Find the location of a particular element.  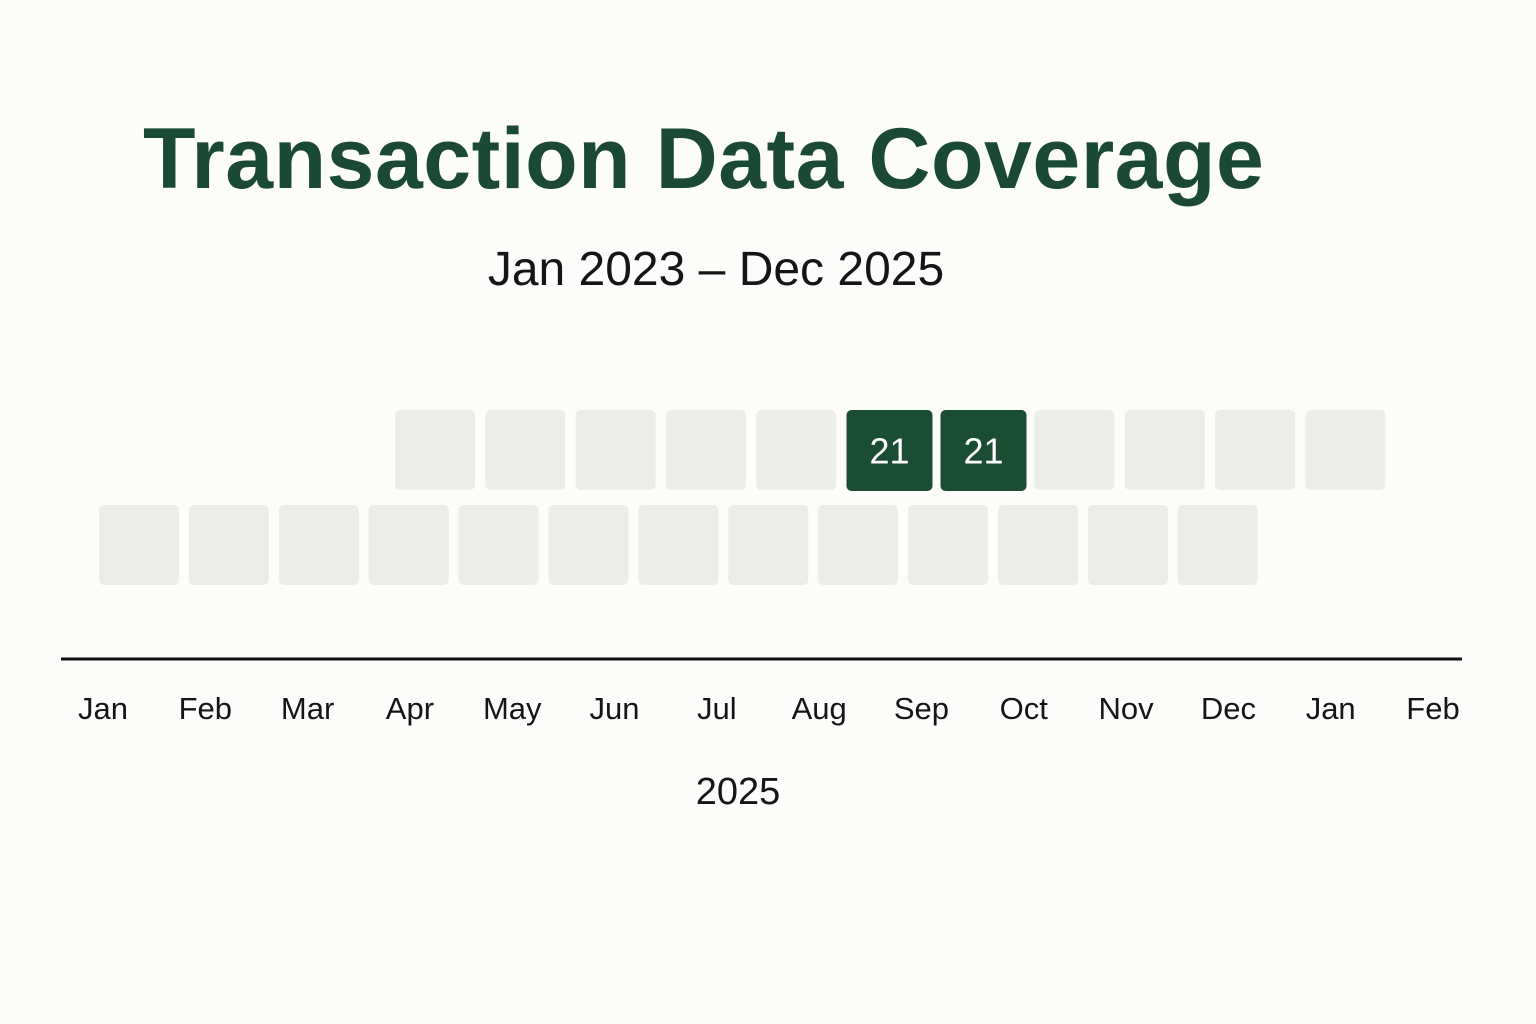

chart-subtitle: Jan 2023 – Dec 2025 is located at coordinates (716, 269).